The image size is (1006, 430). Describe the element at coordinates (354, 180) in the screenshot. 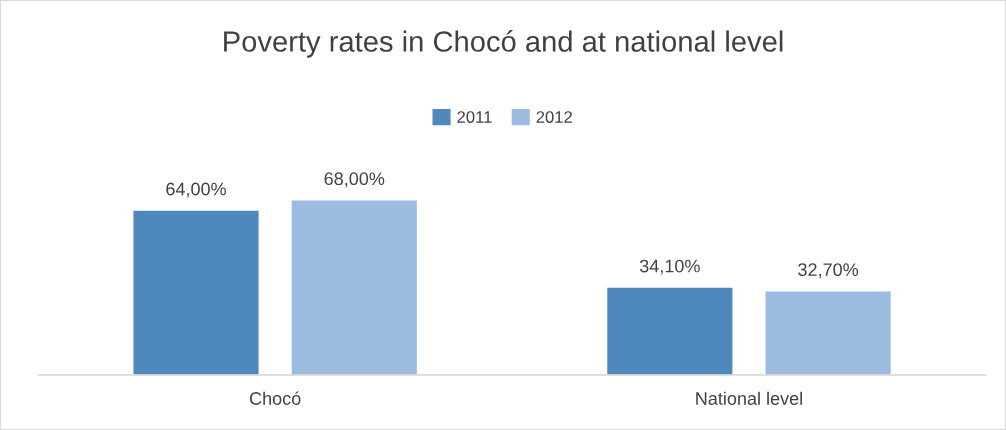

I see `data-label: 68,00%` at that location.